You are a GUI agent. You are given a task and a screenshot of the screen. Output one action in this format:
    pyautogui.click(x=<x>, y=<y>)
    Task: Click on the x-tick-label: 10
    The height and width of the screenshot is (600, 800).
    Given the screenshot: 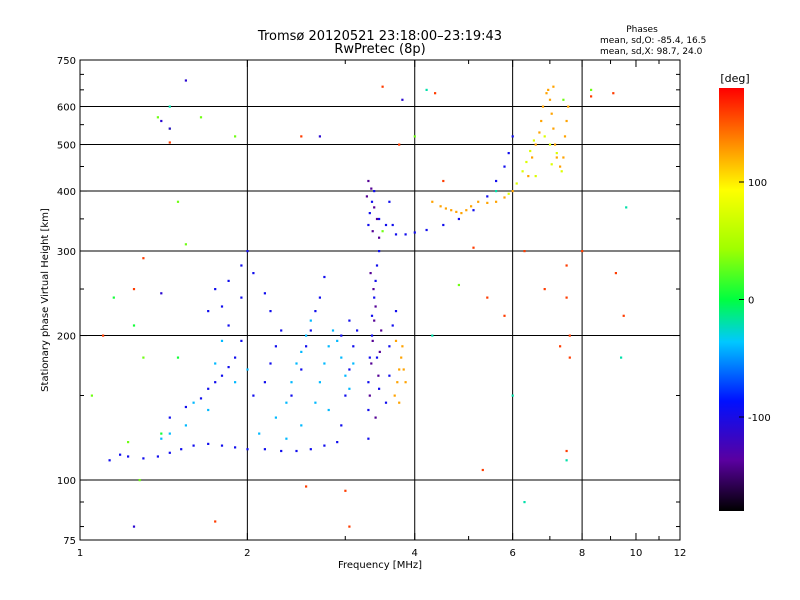 What is the action you would take?
    pyautogui.click(x=636, y=553)
    